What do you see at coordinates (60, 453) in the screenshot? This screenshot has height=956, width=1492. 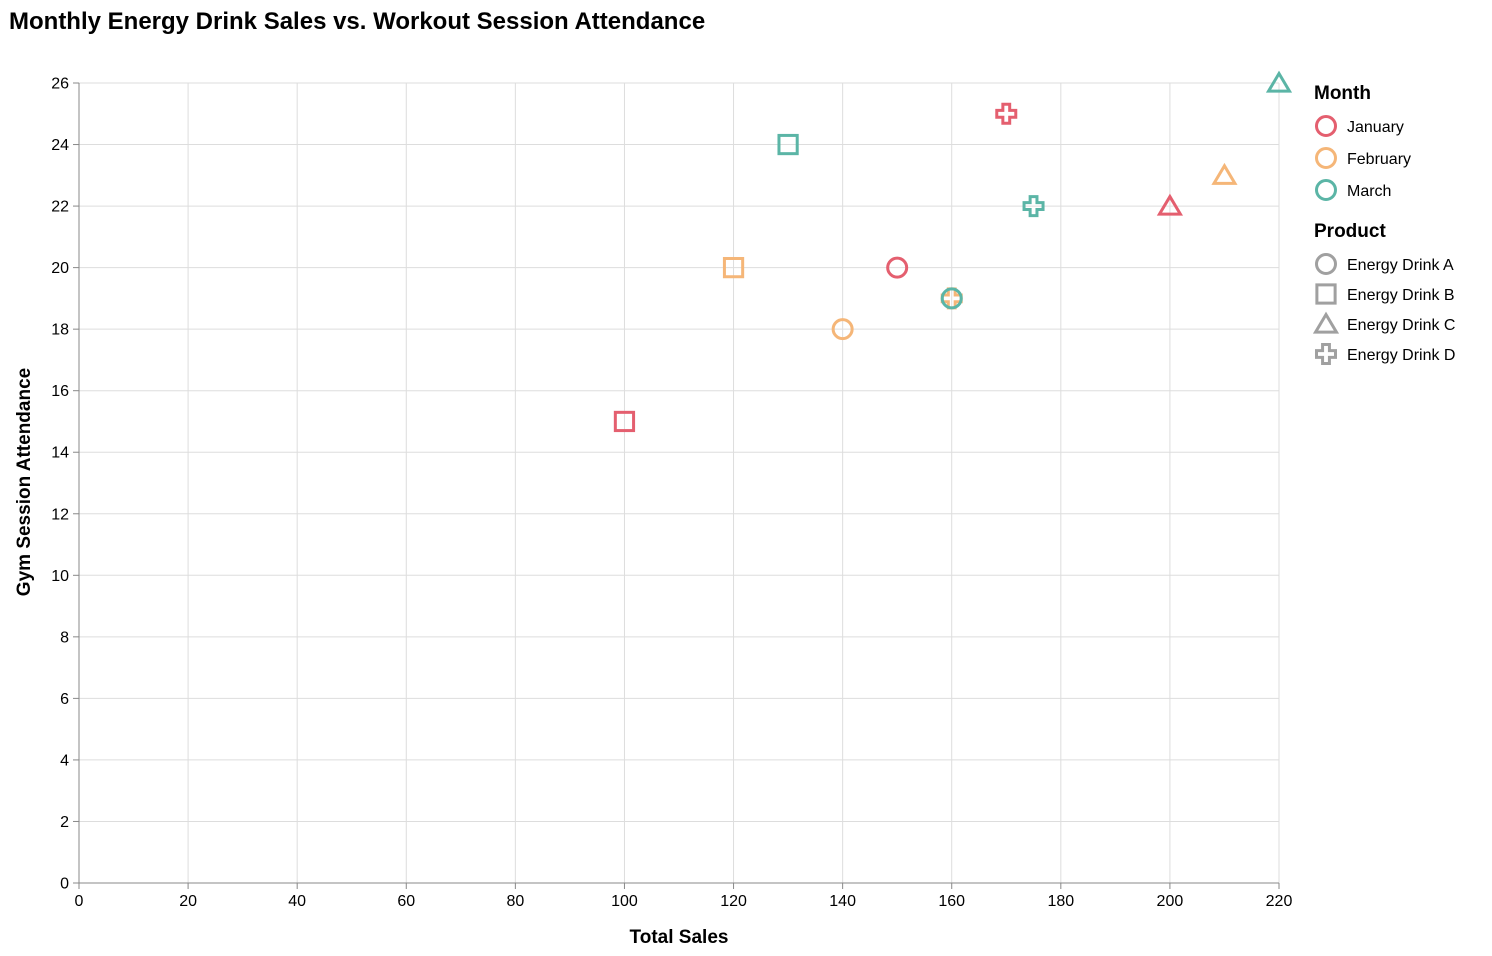 I see `y-tick-label: 14` at bounding box center [60, 453].